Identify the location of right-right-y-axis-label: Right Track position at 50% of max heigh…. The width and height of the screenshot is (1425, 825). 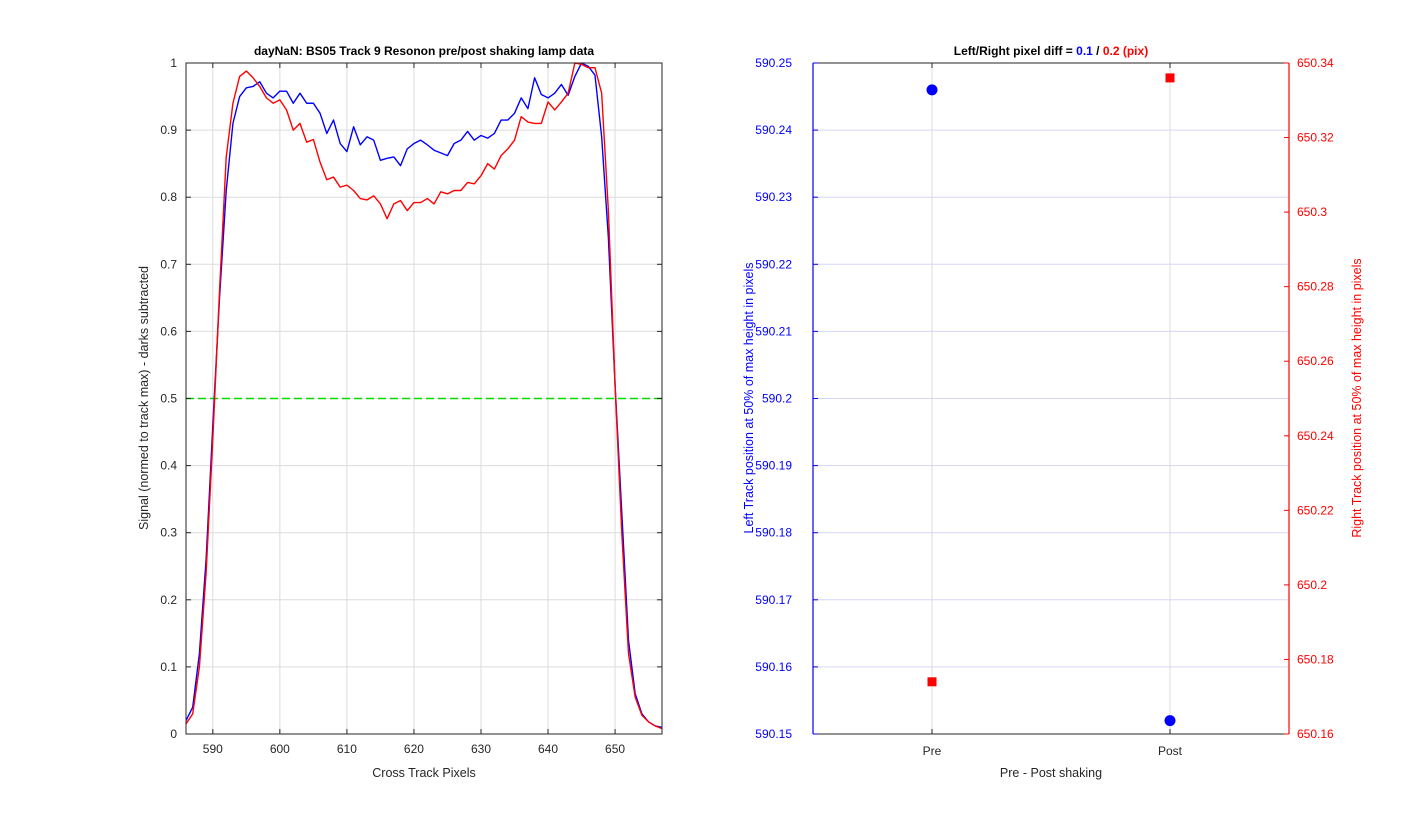
(1357, 397).